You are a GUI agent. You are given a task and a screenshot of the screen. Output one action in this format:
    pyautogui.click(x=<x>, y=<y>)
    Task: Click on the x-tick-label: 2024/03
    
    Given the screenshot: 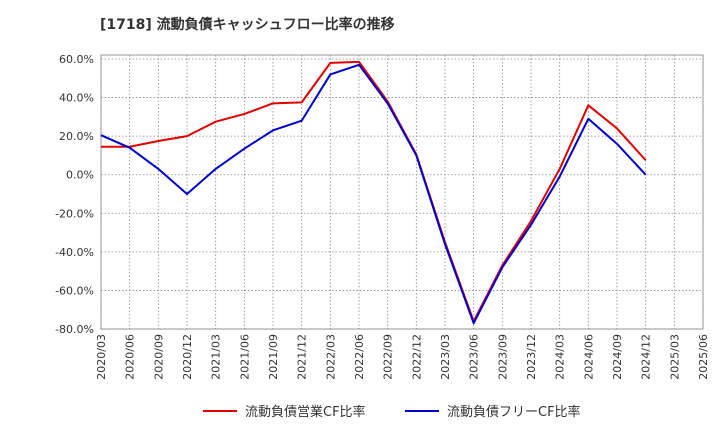 What is the action you would take?
    pyautogui.click(x=560, y=357)
    